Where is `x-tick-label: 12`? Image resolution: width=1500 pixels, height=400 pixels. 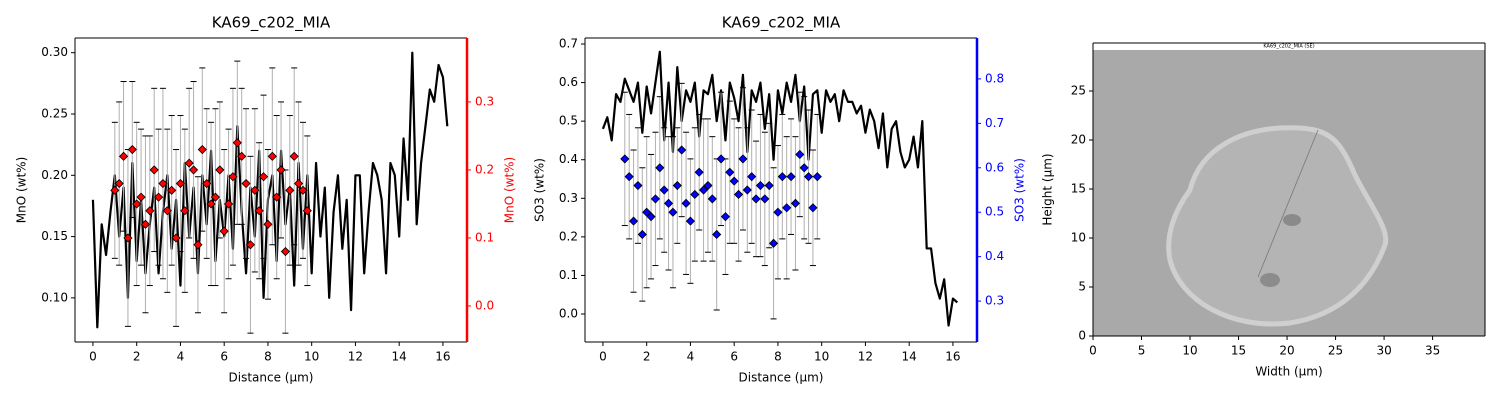
x-tick-label: 12 is located at coordinates (355, 357).